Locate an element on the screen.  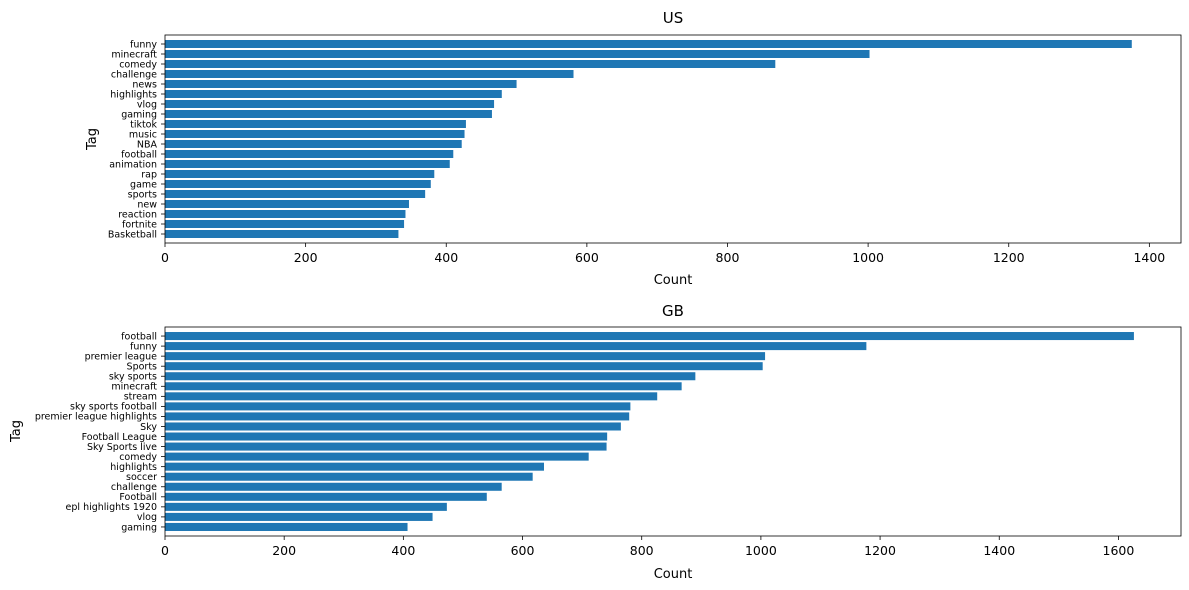
category-label: tiktok is located at coordinates (143, 124).